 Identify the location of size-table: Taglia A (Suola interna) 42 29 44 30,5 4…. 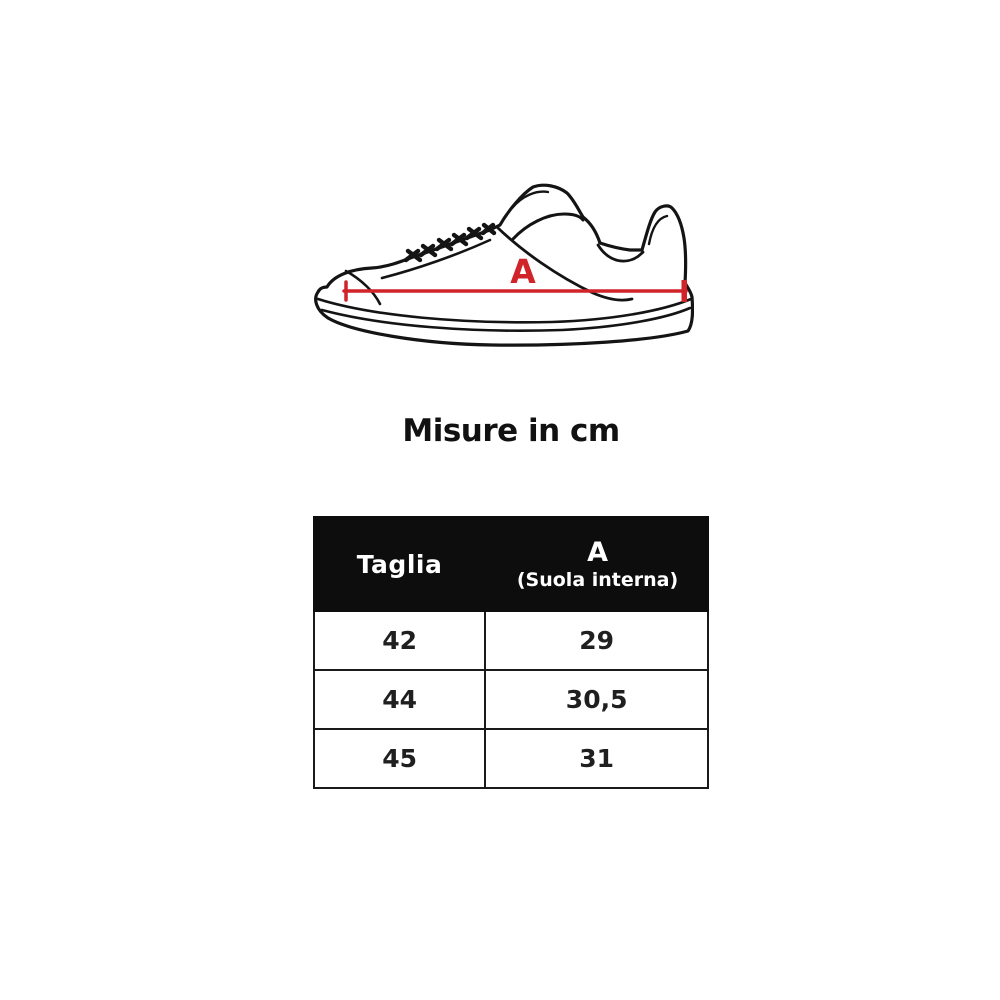
(511, 652).